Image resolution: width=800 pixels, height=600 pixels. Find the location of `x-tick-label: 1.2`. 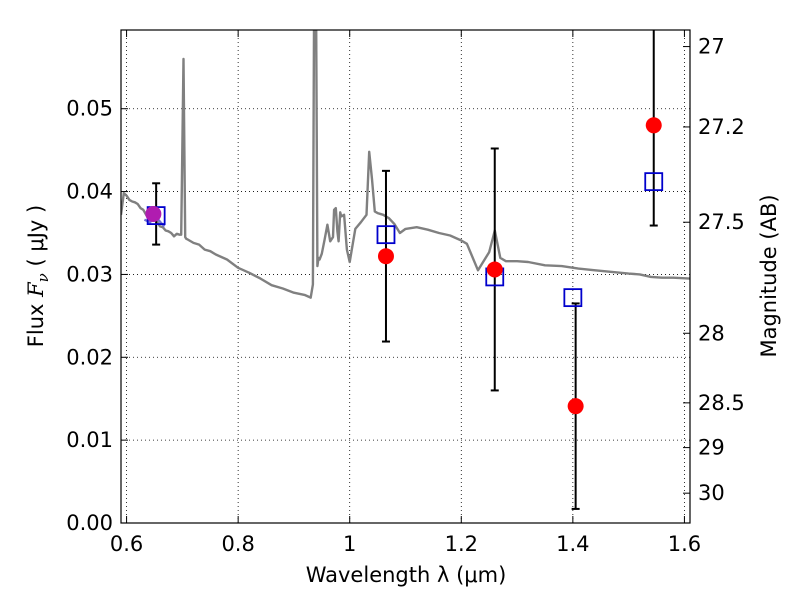

x-tick-label: 1.2 is located at coordinates (461, 544).